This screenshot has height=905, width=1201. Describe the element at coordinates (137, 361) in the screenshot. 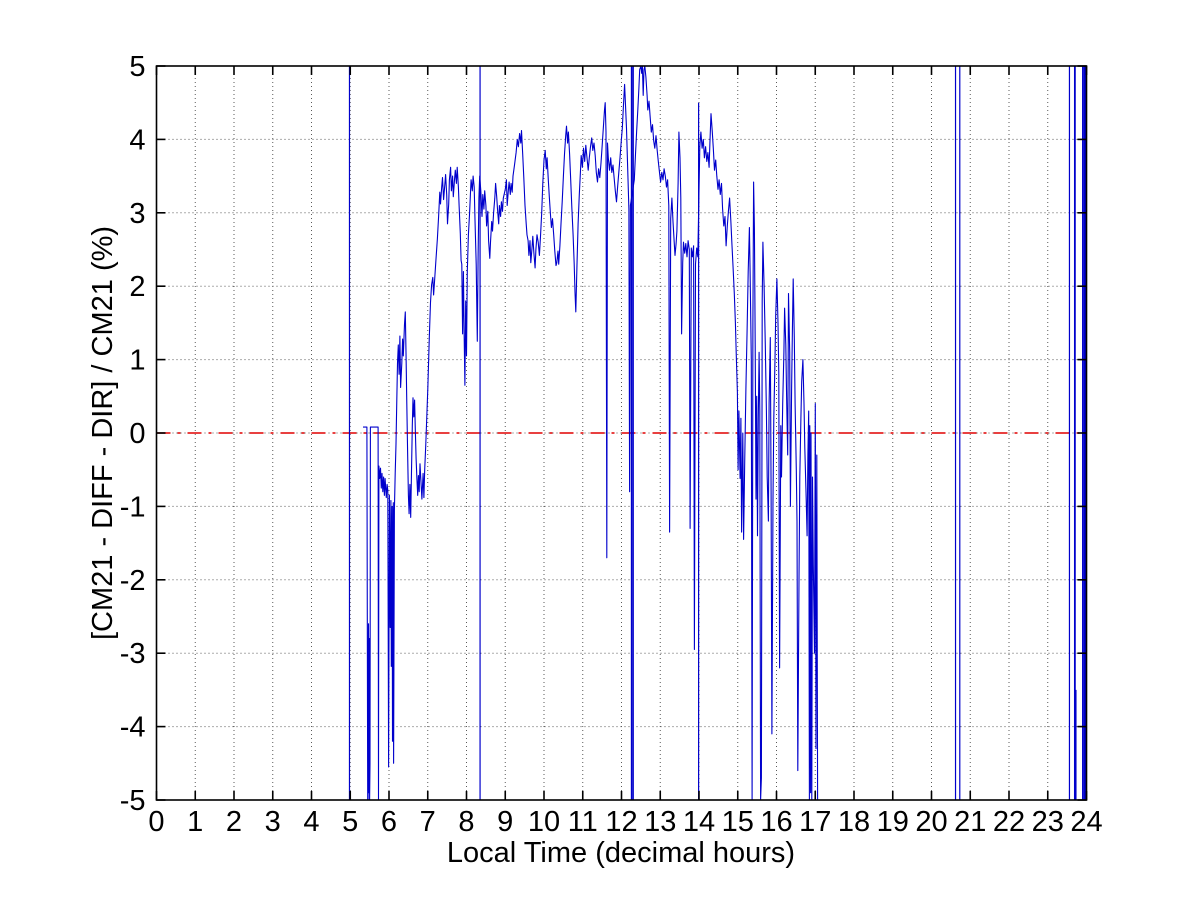

I see `y-tick-label: 1` at that location.